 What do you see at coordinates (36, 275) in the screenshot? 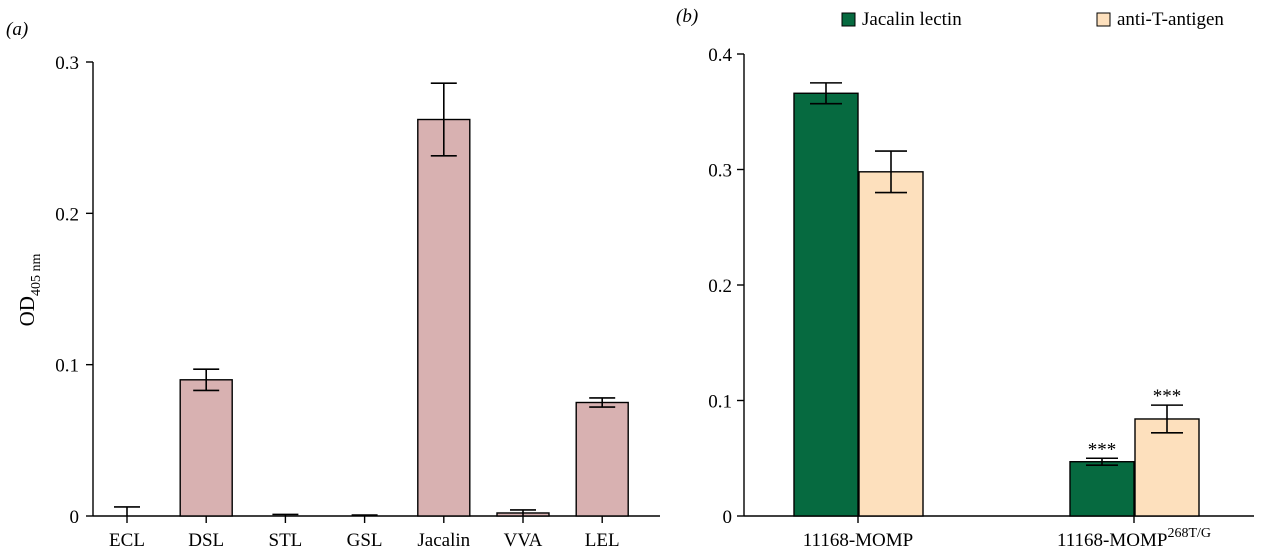
I see `y-axis-label-subscript: 405 nm` at bounding box center [36, 275].